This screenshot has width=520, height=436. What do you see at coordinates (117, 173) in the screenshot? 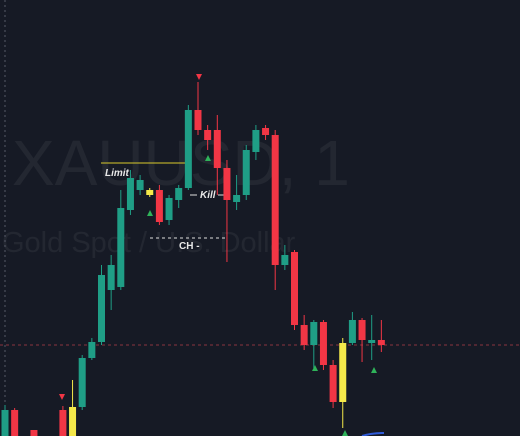
I see `limit-label: Limit` at bounding box center [117, 173].